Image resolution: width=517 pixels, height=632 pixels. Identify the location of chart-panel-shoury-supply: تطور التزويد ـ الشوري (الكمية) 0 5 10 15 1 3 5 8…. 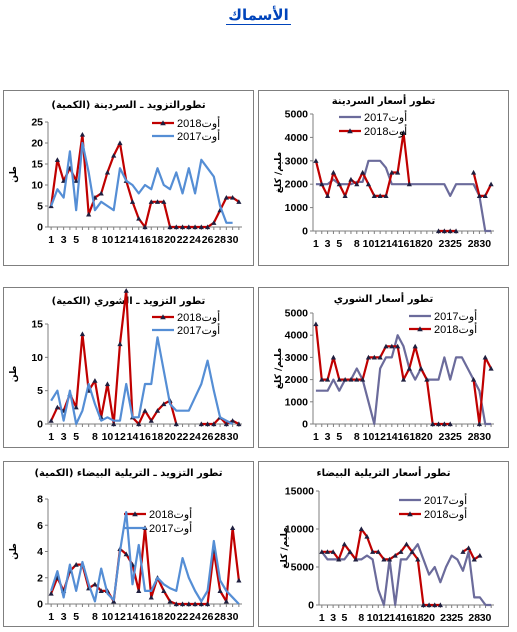
(128, 367).